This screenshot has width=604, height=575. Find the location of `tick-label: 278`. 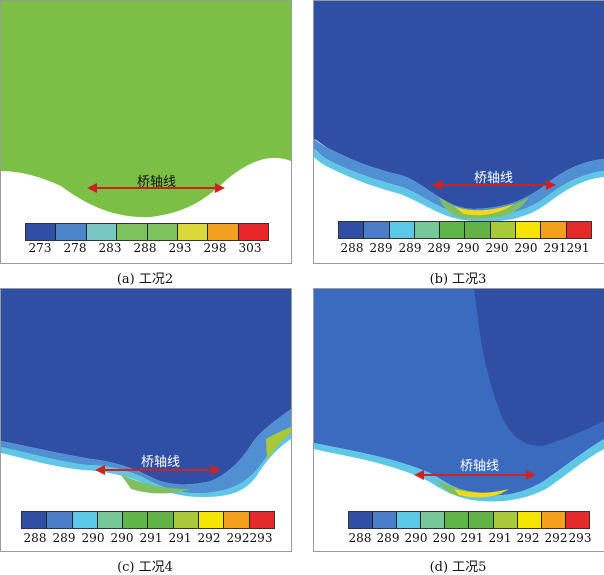

tick-label: 278 is located at coordinates (75, 248).